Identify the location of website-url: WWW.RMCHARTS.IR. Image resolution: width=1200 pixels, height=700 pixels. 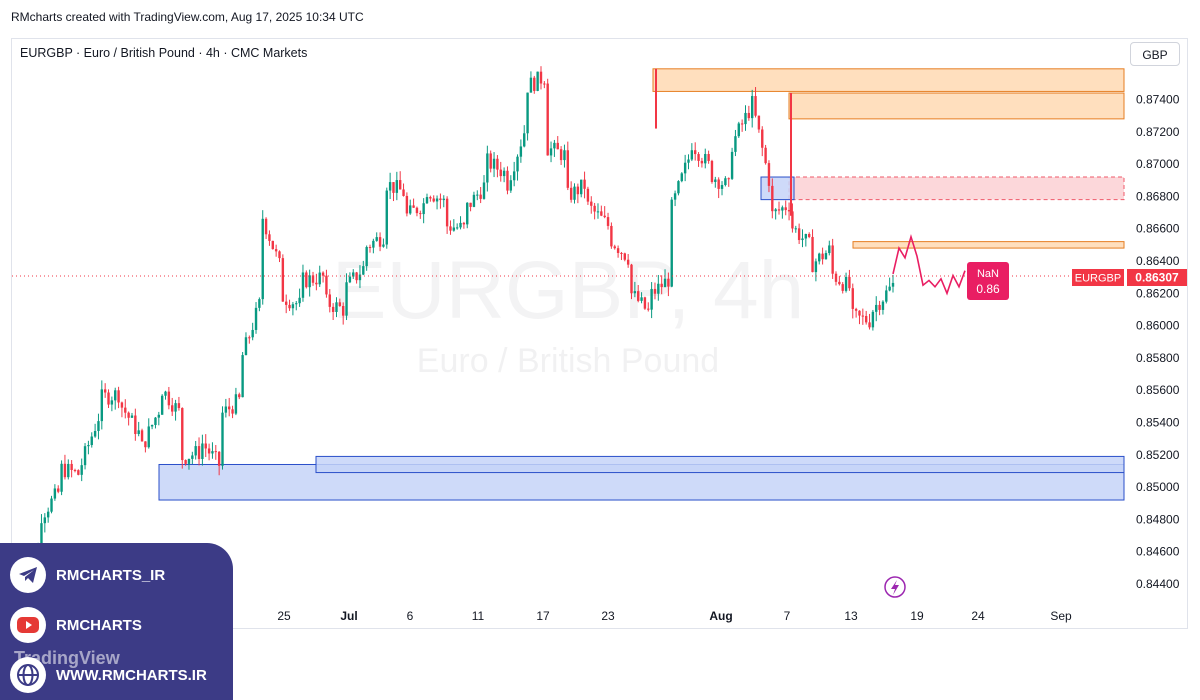
(131, 675).